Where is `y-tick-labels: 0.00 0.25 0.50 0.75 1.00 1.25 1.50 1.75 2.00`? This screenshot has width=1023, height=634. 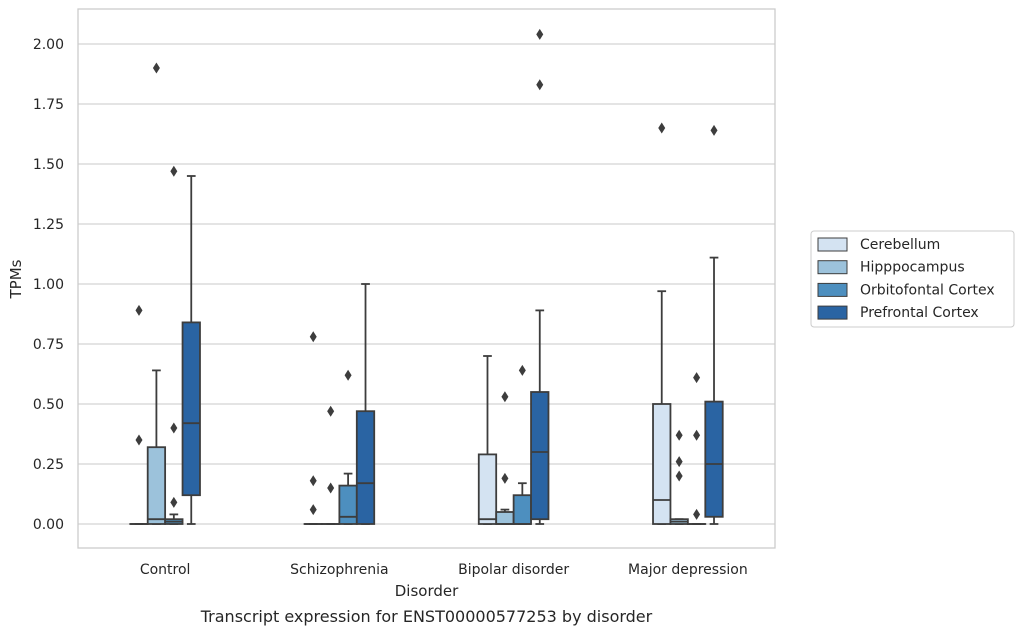
y-tick-labels: 0.00 0.25 0.50 0.75 1.00 1.25 1.50 1.75 2.00 is located at coordinates (48, 285).